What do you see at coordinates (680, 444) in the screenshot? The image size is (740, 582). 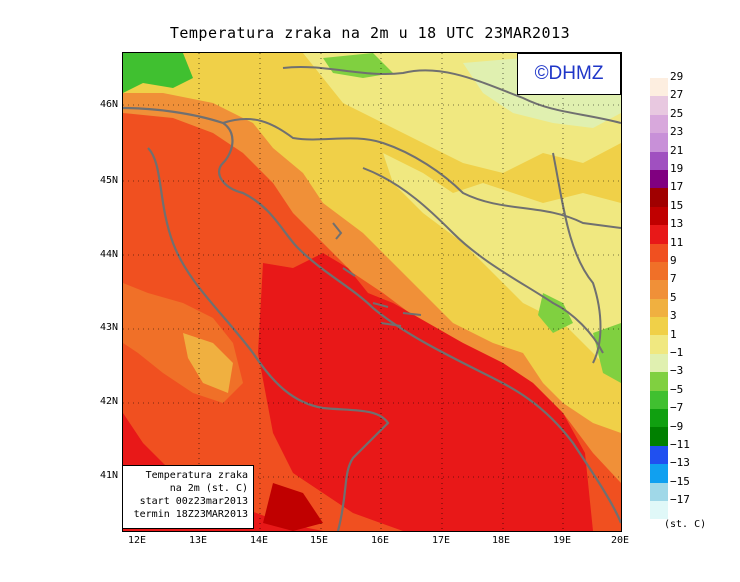 I see `colorbar-label: −11` at bounding box center [680, 444].